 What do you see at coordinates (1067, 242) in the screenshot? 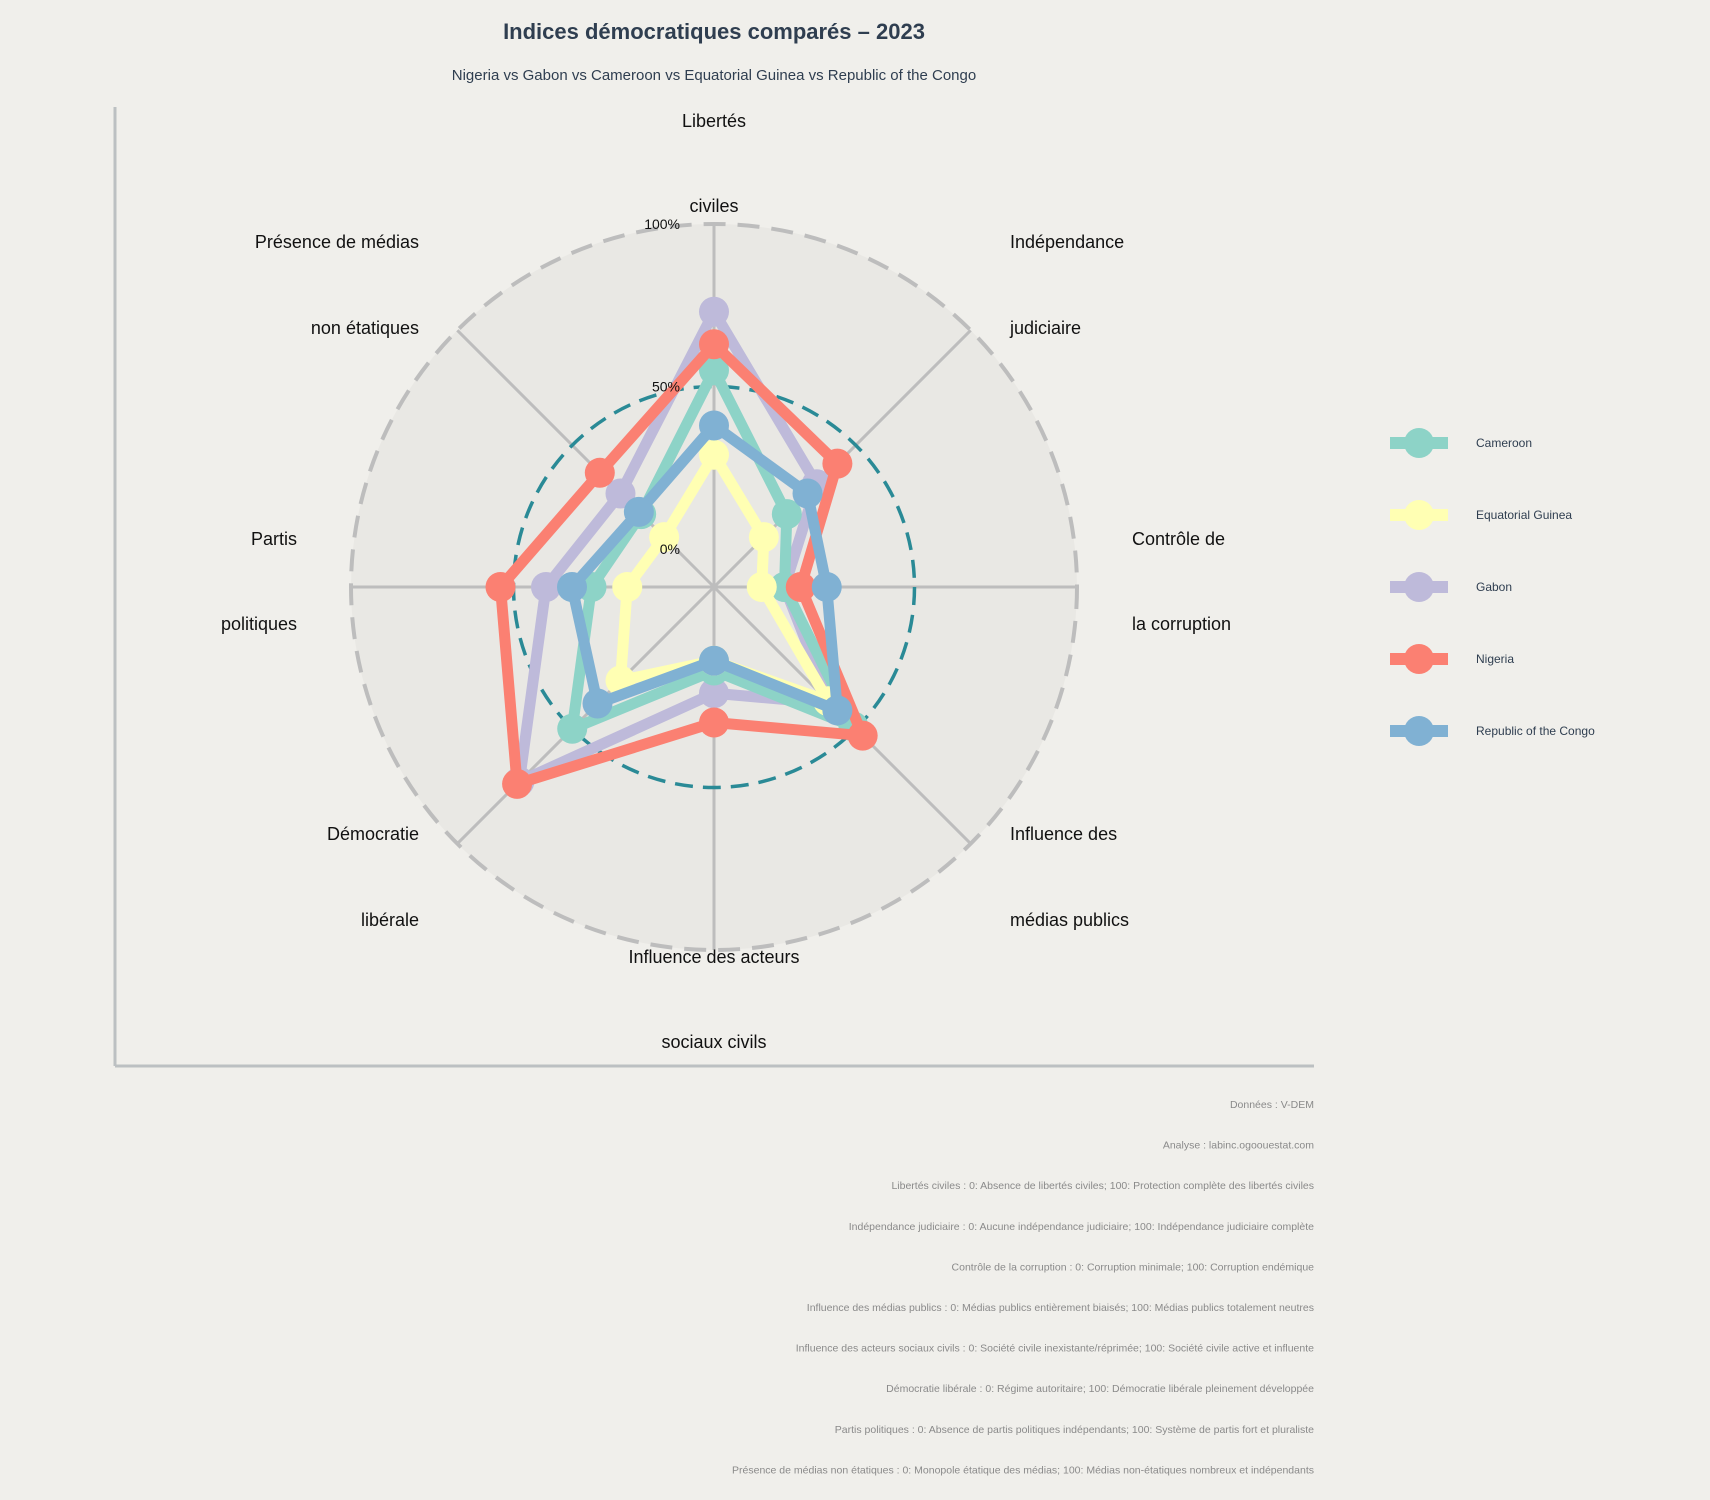
I see `axis-label: Indépendance` at bounding box center [1067, 242].